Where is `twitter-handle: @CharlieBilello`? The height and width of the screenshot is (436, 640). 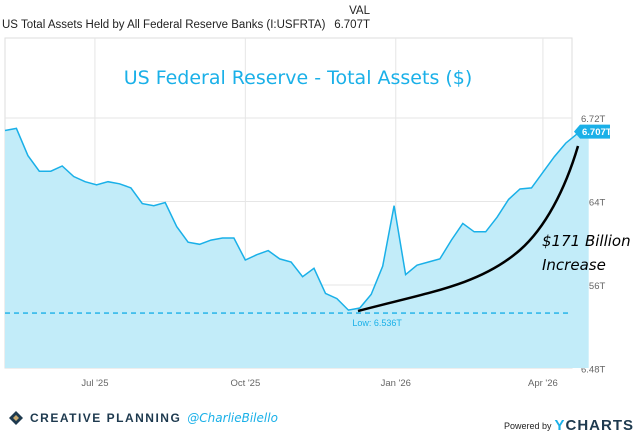 twitter-handle: @CharlieBilello is located at coordinates (232, 418).